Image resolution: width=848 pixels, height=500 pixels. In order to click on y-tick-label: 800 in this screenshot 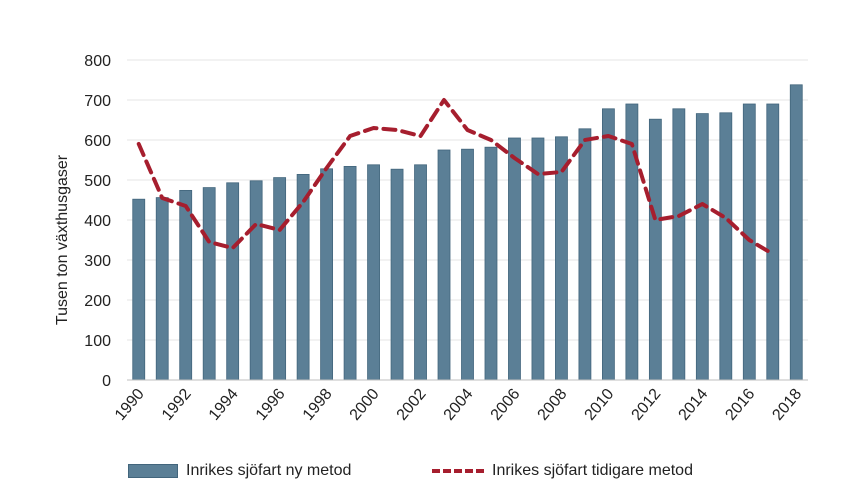, I will do `click(97, 61)`.